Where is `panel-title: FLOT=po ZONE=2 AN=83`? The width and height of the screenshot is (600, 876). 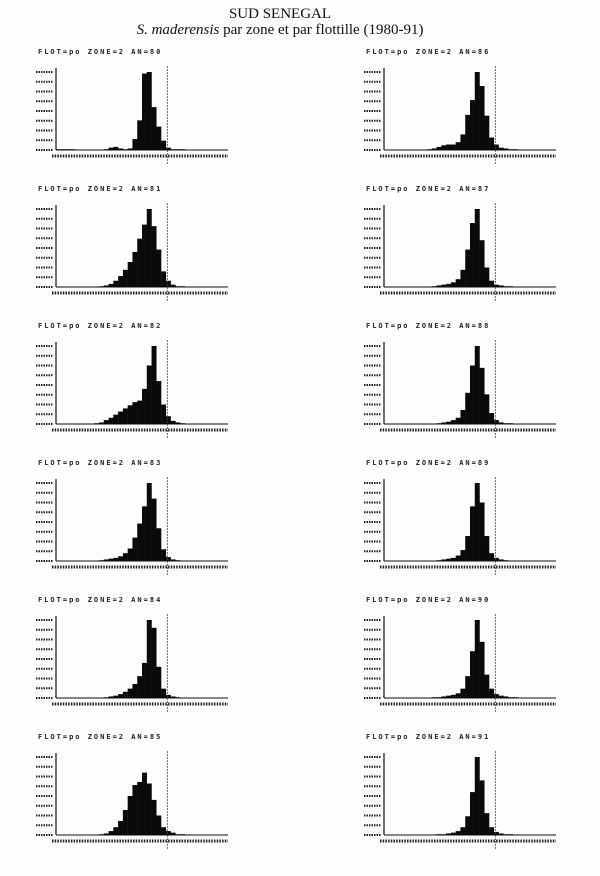 panel-title: FLOT=po ZONE=2 AN=83 is located at coordinates (100, 463).